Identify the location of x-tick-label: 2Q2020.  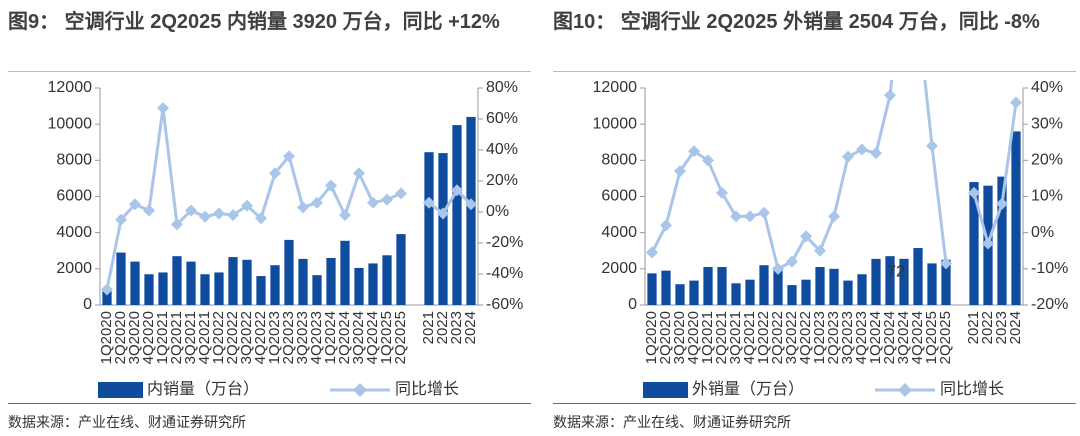
(665, 337).